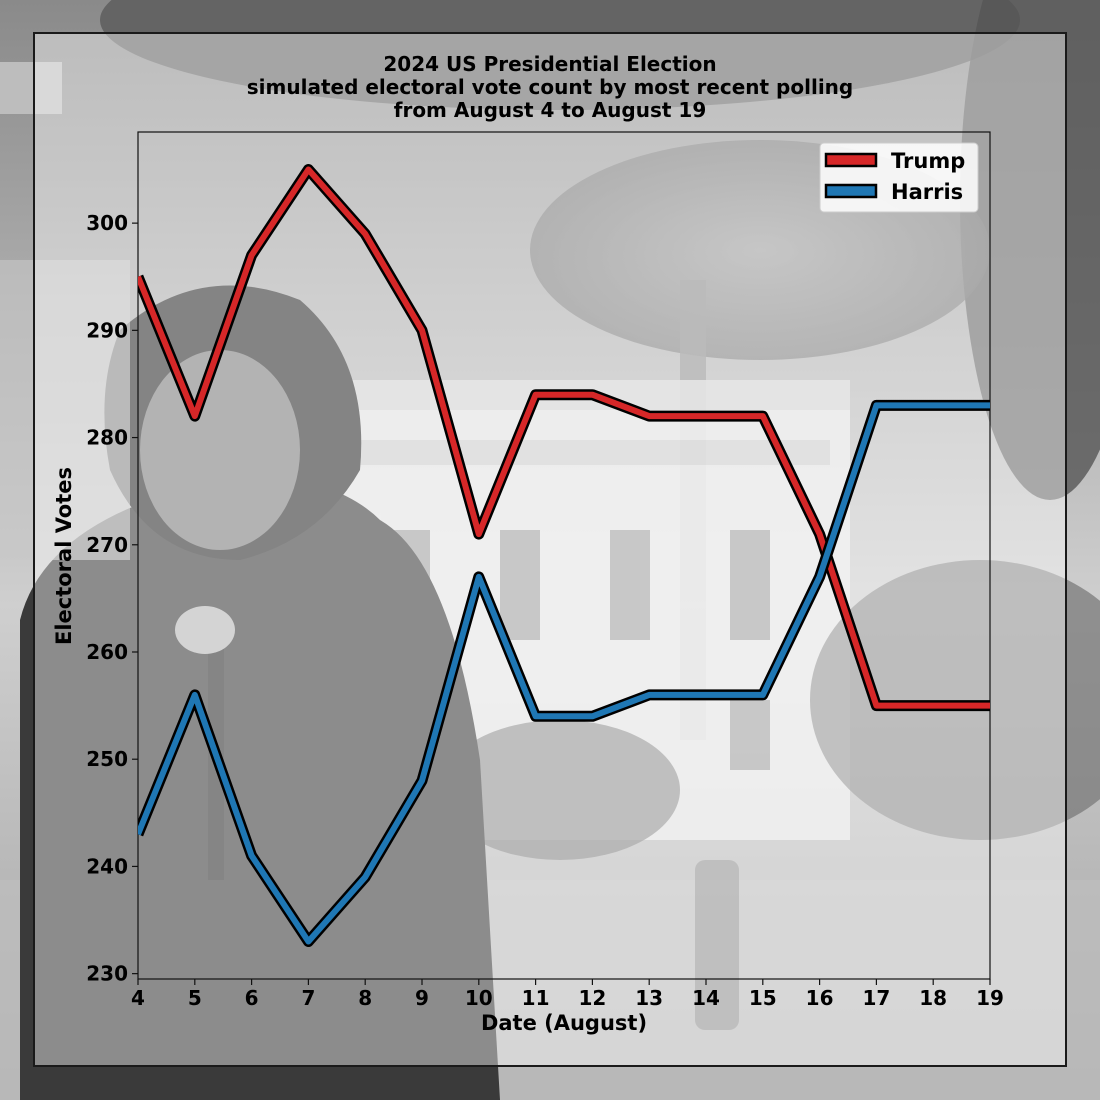 This screenshot has width=1100, height=1100. What do you see at coordinates (933, 998) in the screenshot?
I see `x-tick-label: 18` at bounding box center [933, 998].